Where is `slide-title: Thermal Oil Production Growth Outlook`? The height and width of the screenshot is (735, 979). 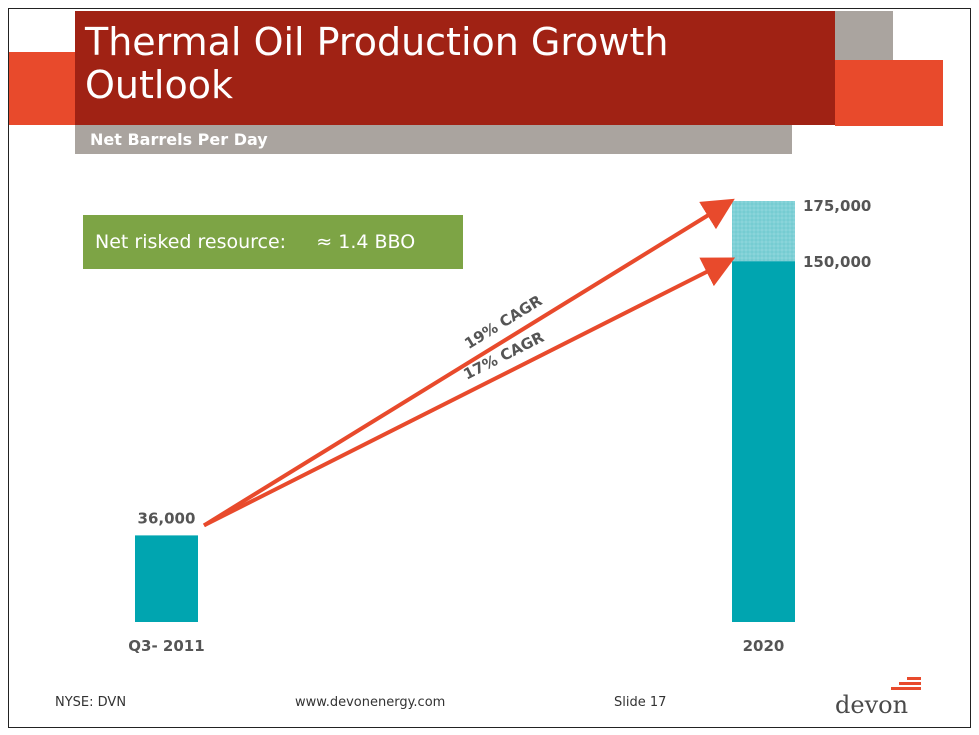
slide-title: Thermal Oil Production Growth Outlook is located at coordinates (377, 63).